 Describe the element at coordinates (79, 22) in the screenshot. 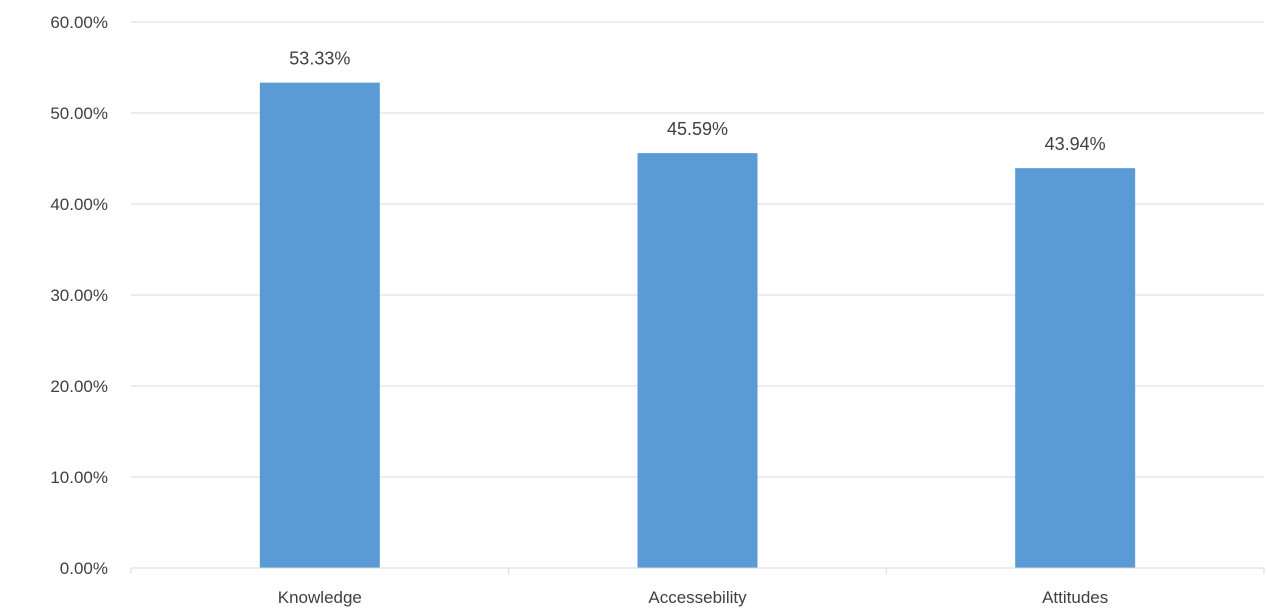

I see `y-tick-label: 60.00%` at that location.